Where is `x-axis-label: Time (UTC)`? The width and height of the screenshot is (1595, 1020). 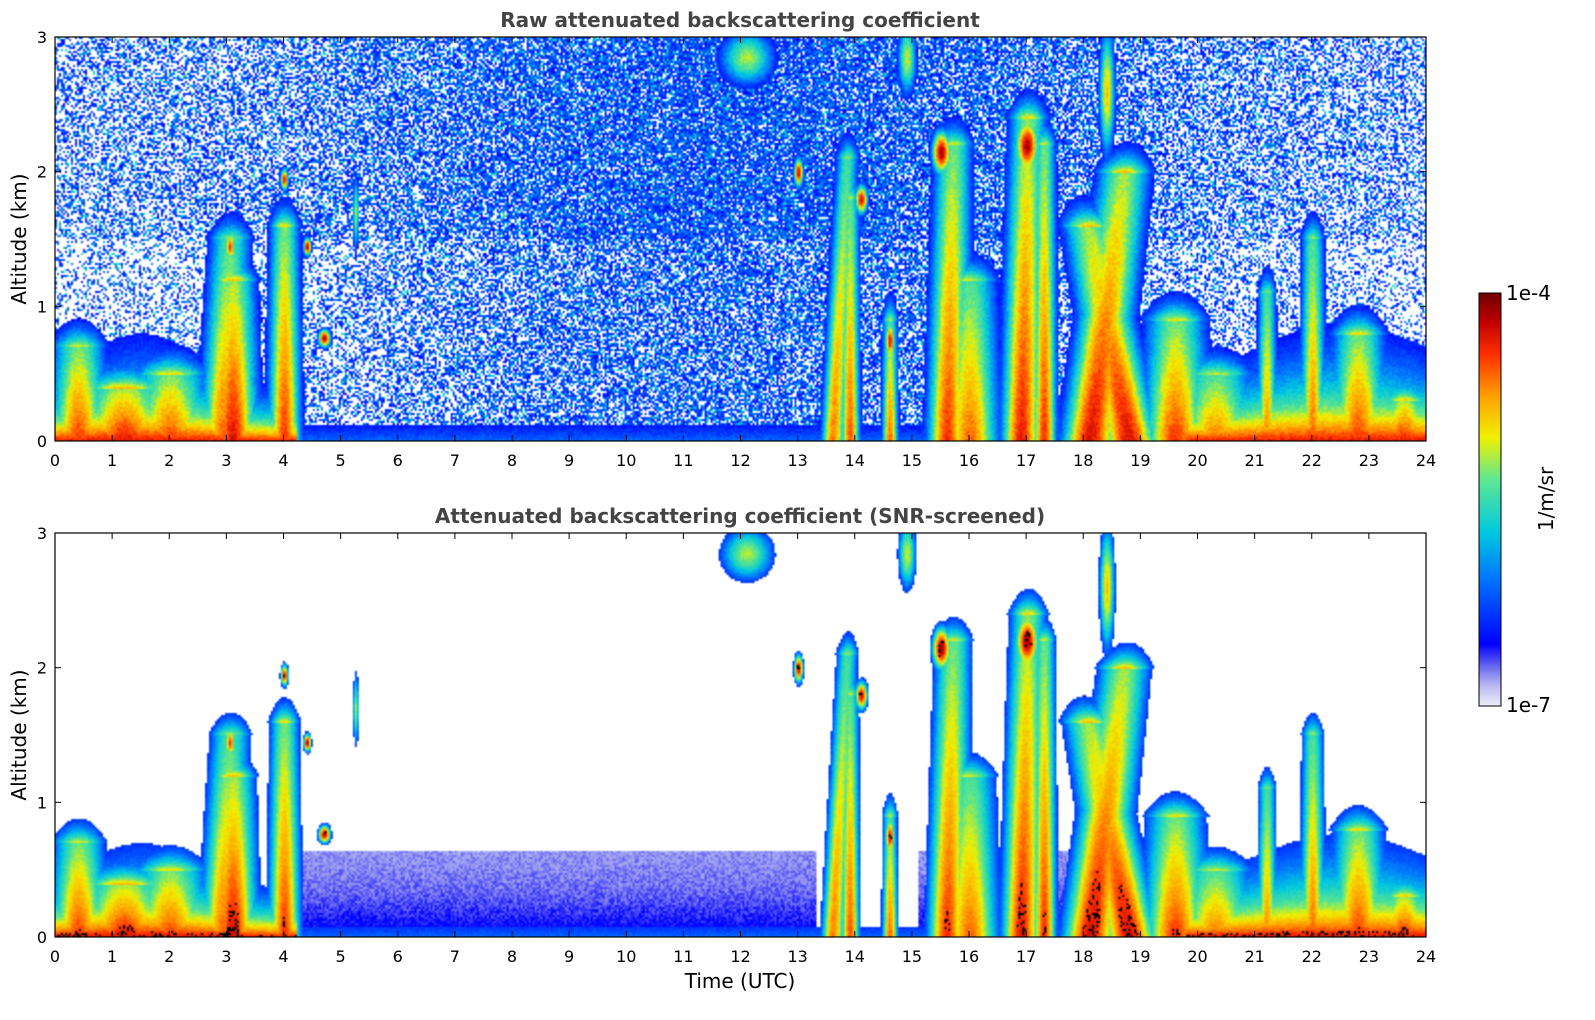
x-axis-label: Time (UTC) is located at coordinates (740, 981).